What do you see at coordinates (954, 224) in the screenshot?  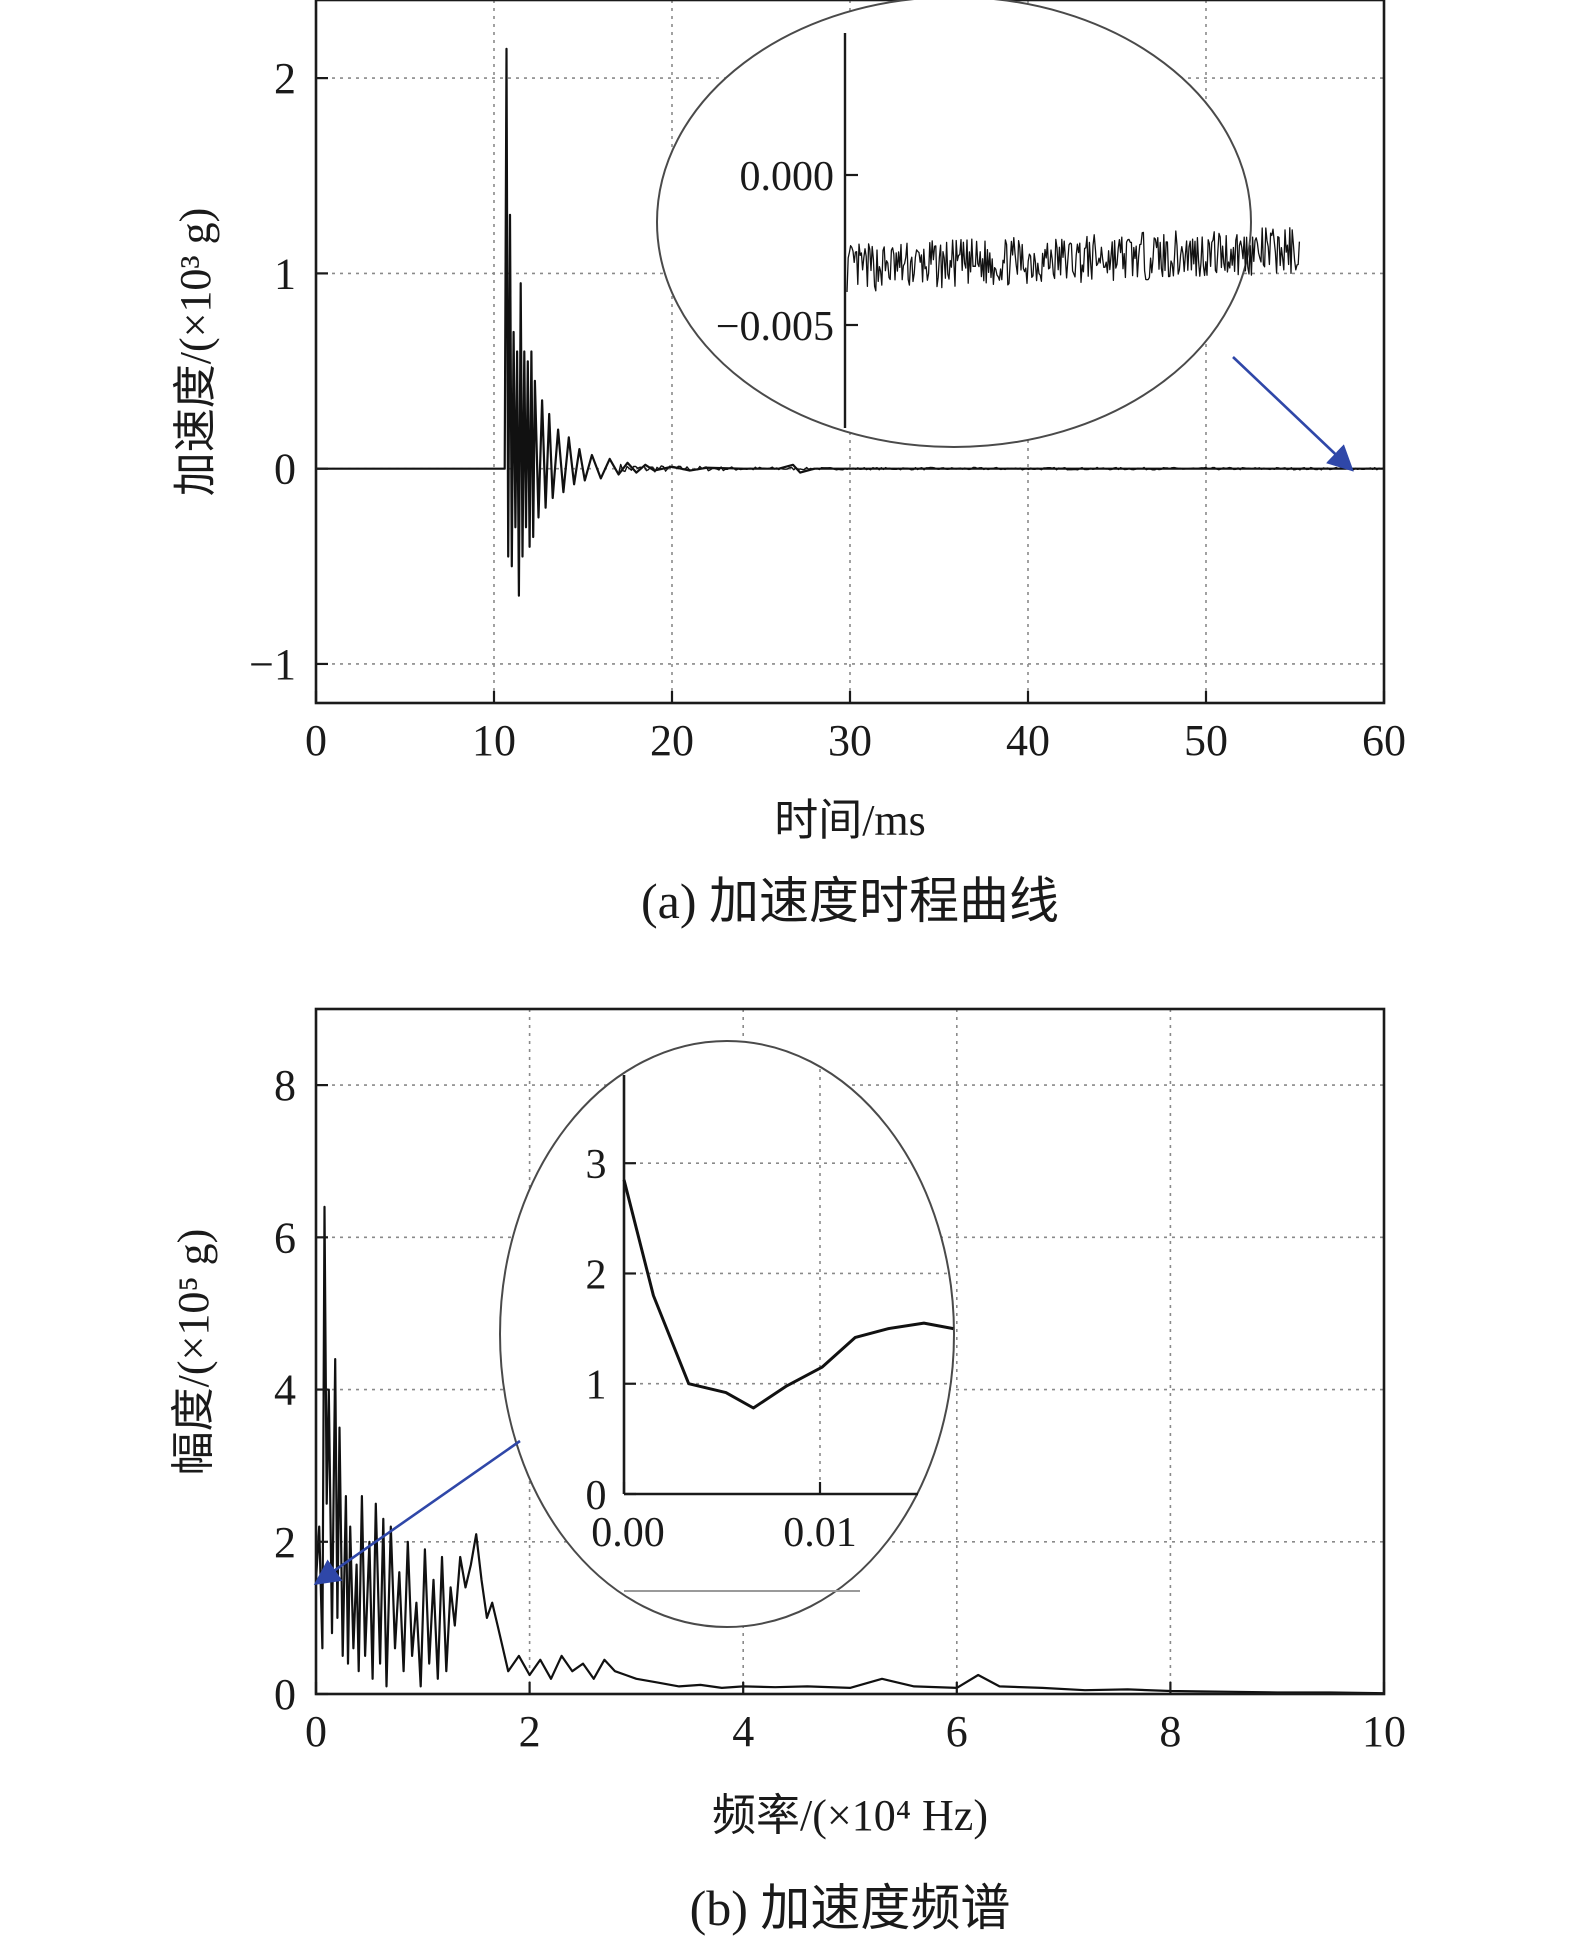 I see `panel-a-inset-ellipse` at bounding box center [954, 224].